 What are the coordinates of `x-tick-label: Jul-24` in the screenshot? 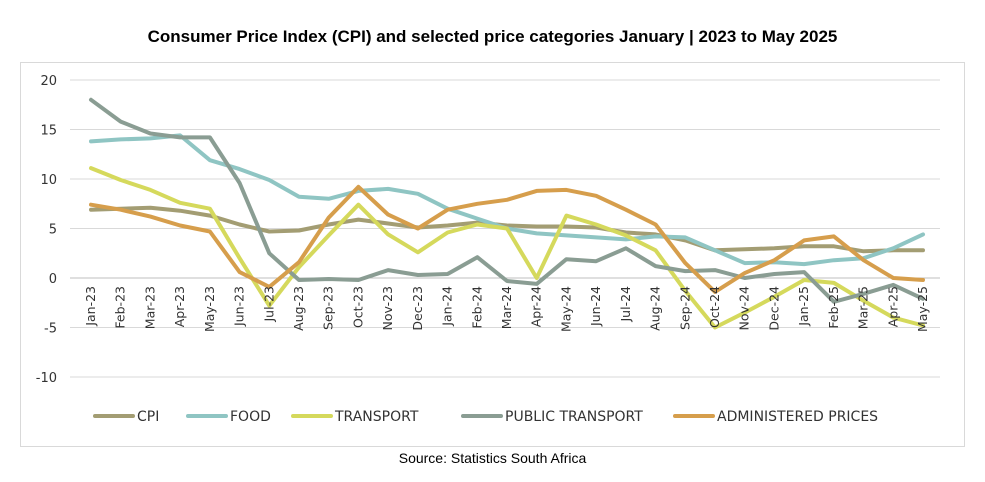 It's located at (625, 304).